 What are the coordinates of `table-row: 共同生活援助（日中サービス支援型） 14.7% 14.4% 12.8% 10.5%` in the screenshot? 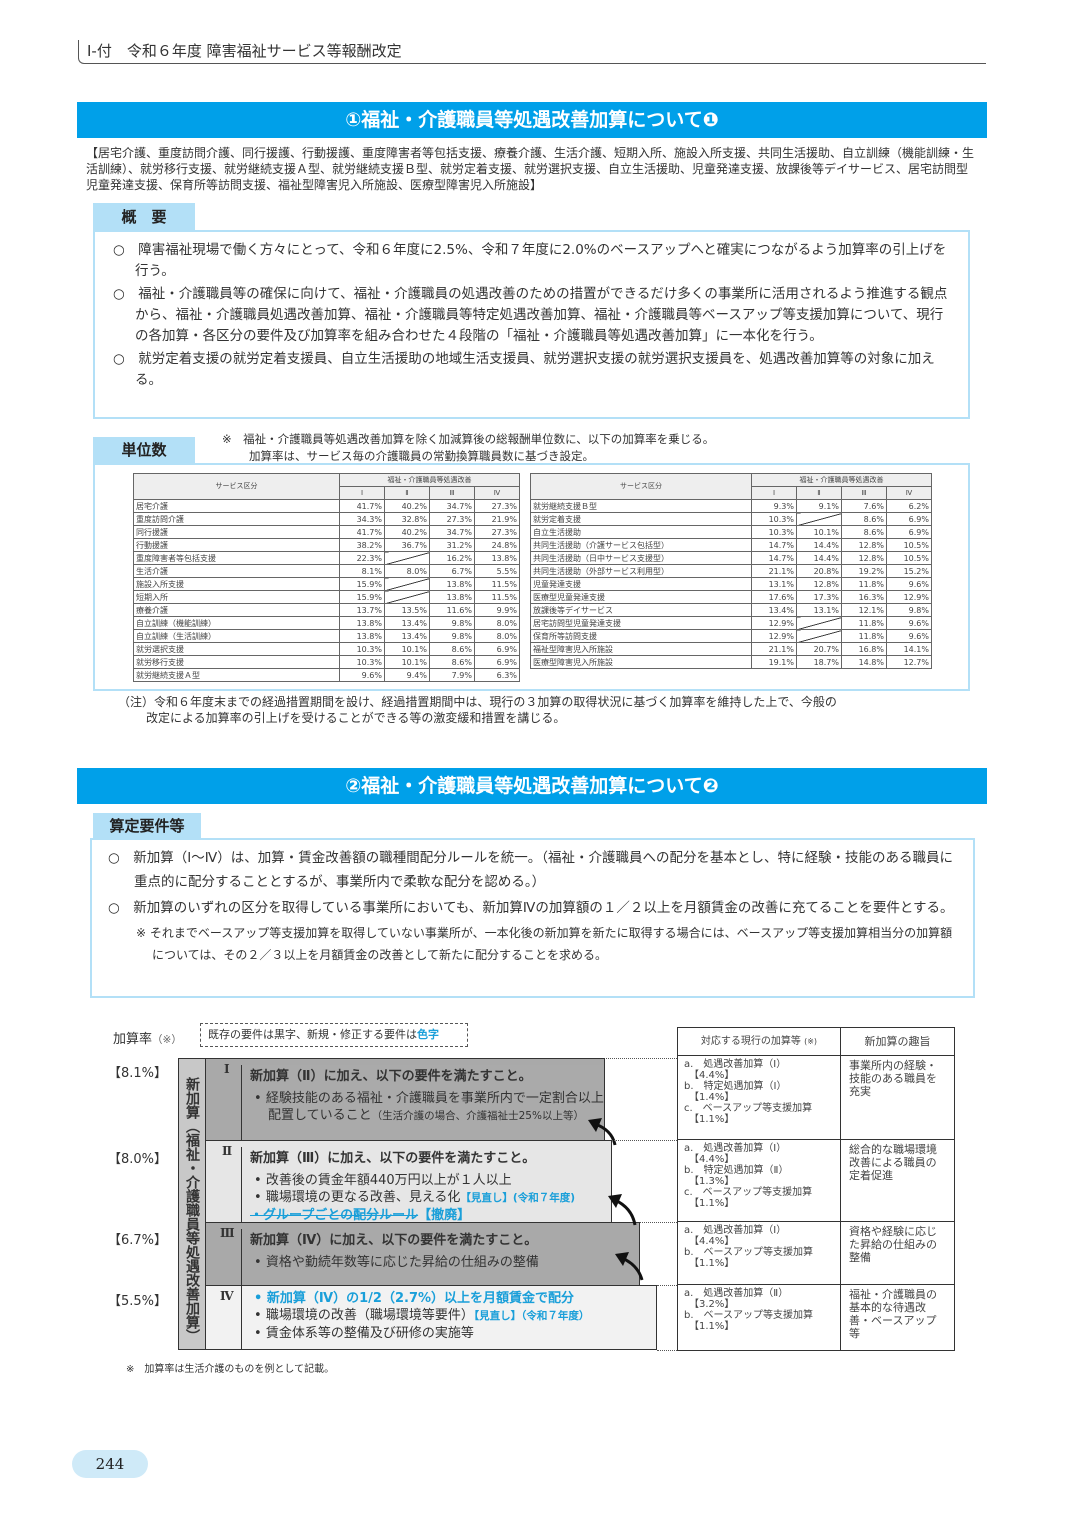 It's located at (731, 558).